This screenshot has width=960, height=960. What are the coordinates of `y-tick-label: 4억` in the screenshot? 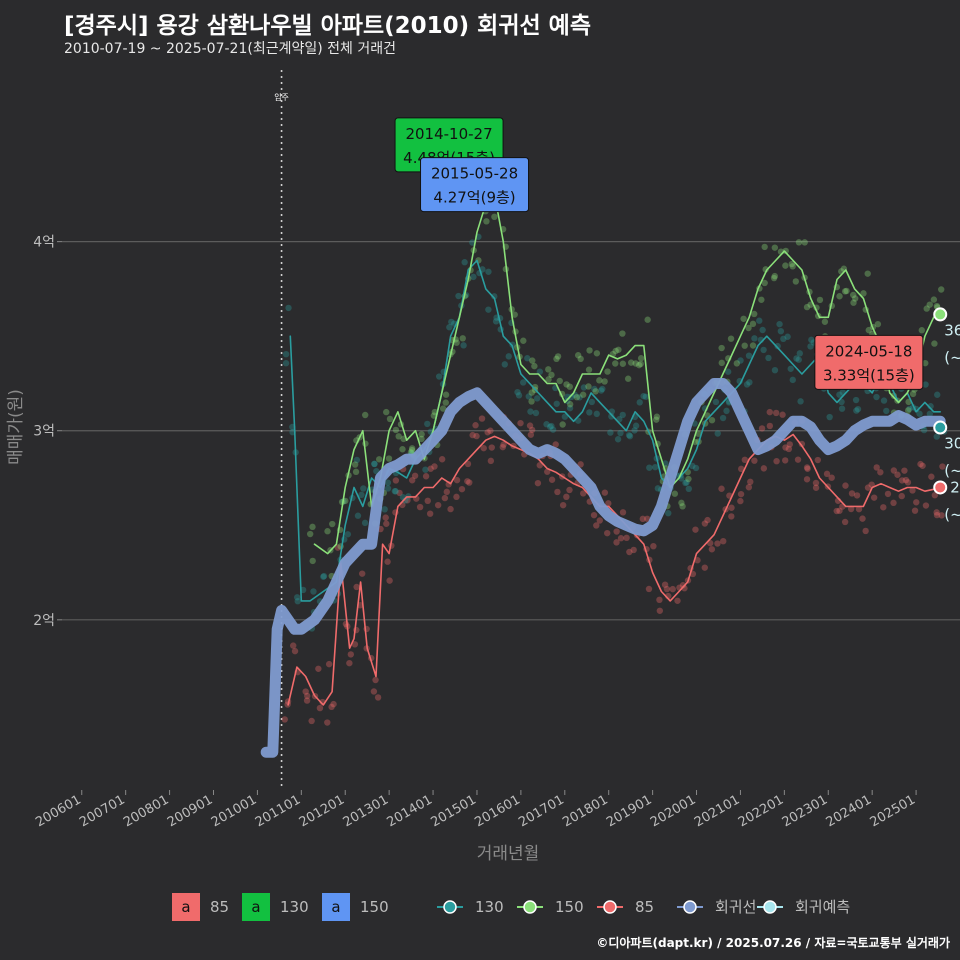 It's located at (44, 243).